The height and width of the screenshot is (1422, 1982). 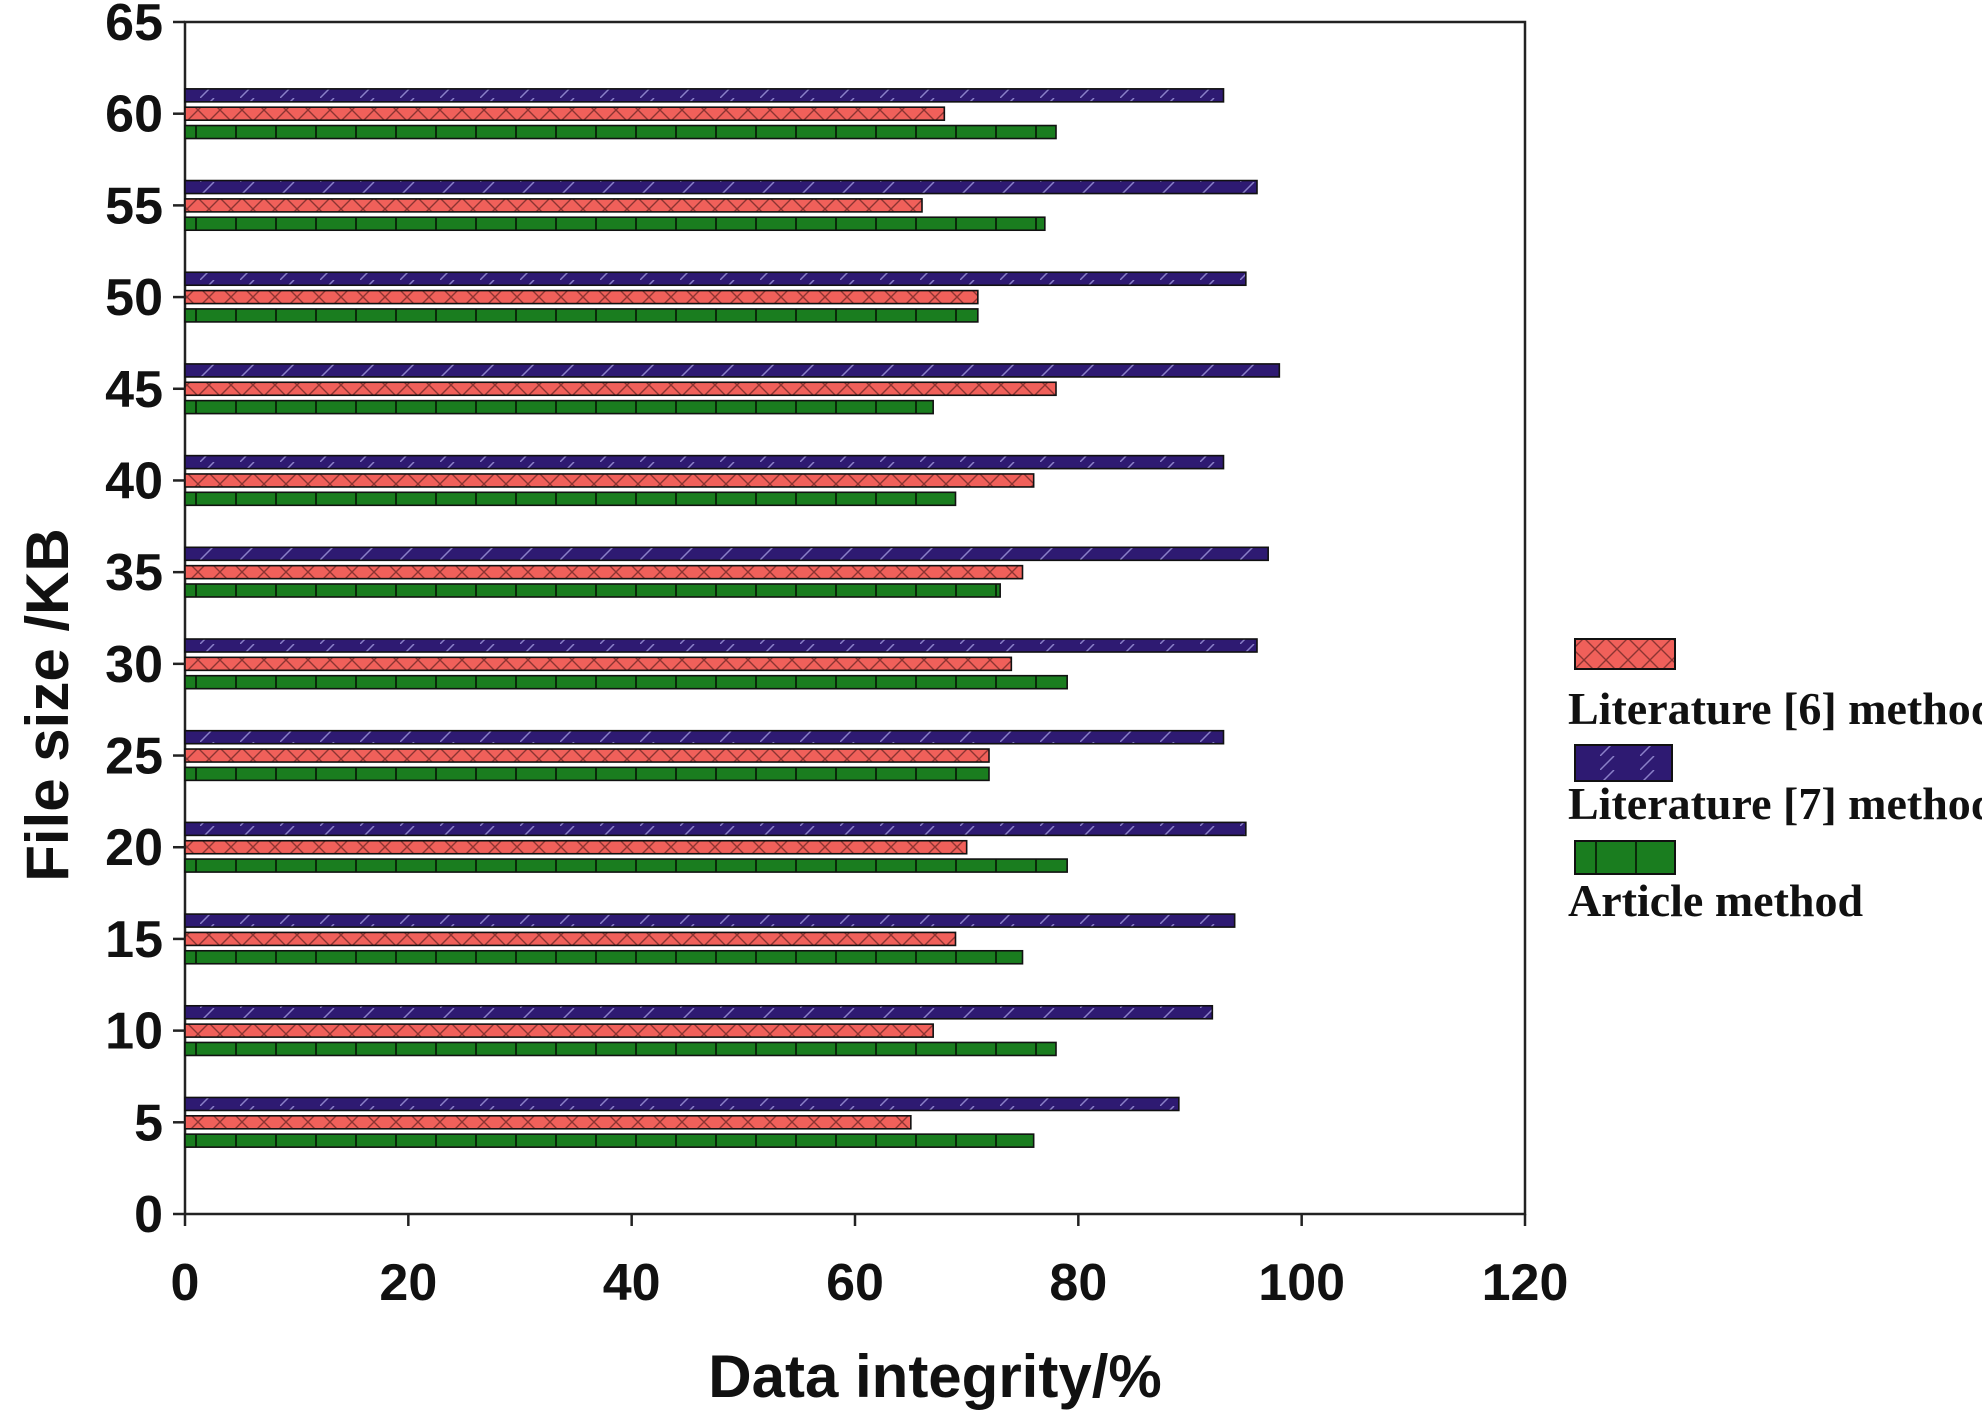 I want to click on bar-article-50kb, so click(x=581, y=315).